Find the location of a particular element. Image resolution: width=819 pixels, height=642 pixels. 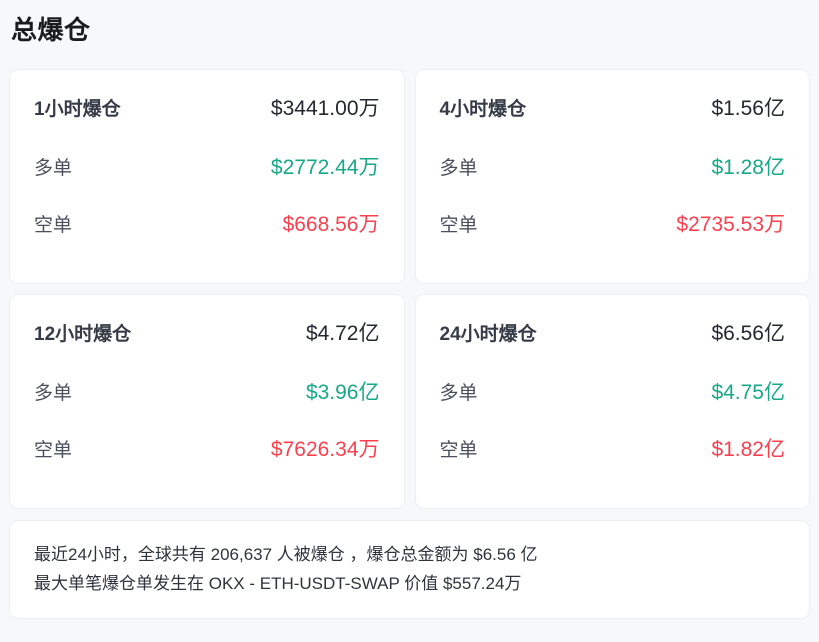

card-short-row: 空单 $2735.53万 is located at coordinates (613, 236).